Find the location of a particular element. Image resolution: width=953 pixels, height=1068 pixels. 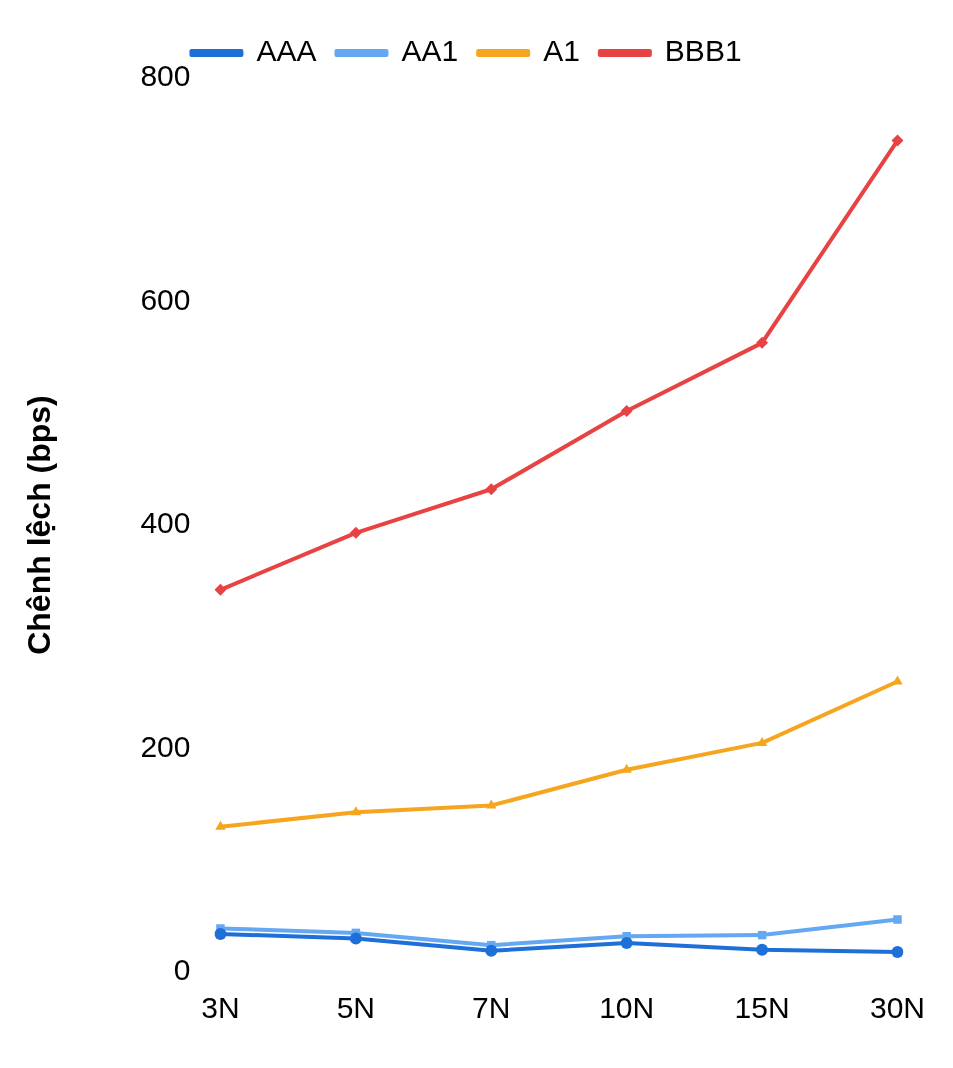

x-tick-label: 7N is located at coordinates (491, 1008).